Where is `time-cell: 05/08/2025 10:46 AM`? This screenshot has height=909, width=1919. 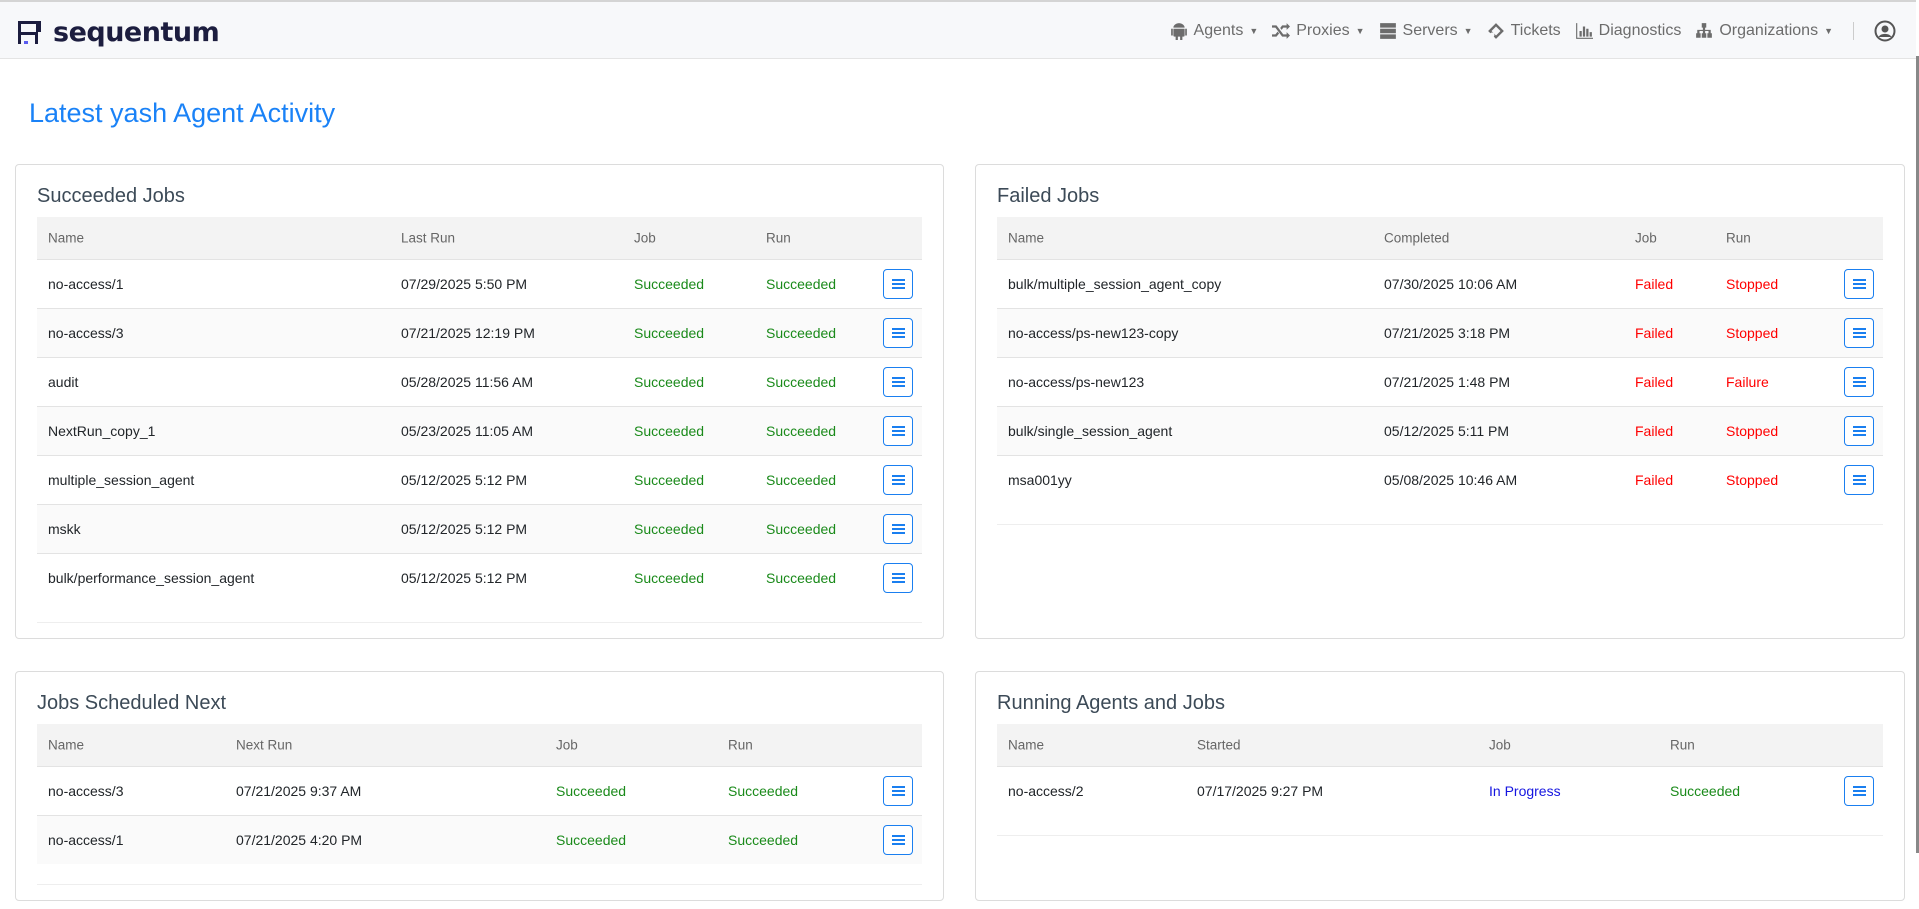
time-cell: 05/08/2025 10:46 AM is located at coordinates (1451, 480).